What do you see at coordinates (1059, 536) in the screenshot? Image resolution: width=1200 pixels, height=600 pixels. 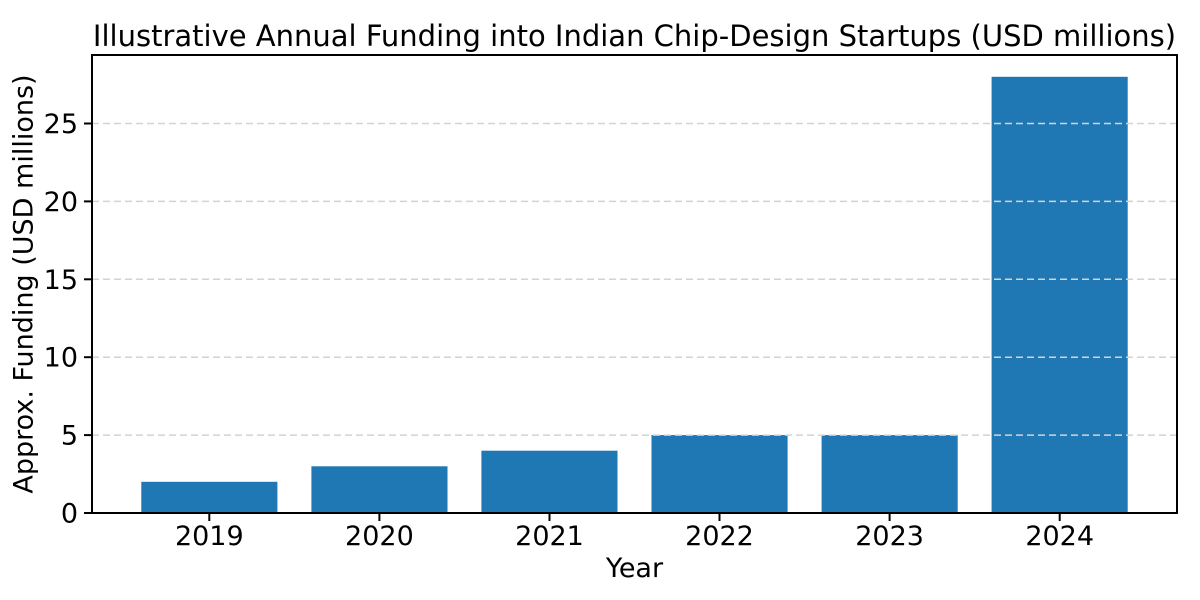 I see `x-tick-label-2024: 2024` at bounding box center [1059, 536].